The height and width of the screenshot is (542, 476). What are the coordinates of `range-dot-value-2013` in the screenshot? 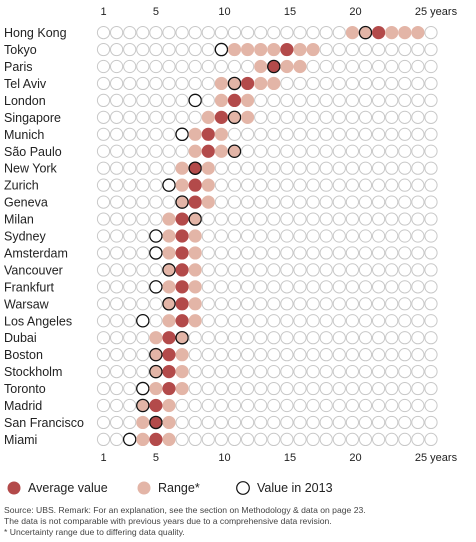 It's located at (169, 270).